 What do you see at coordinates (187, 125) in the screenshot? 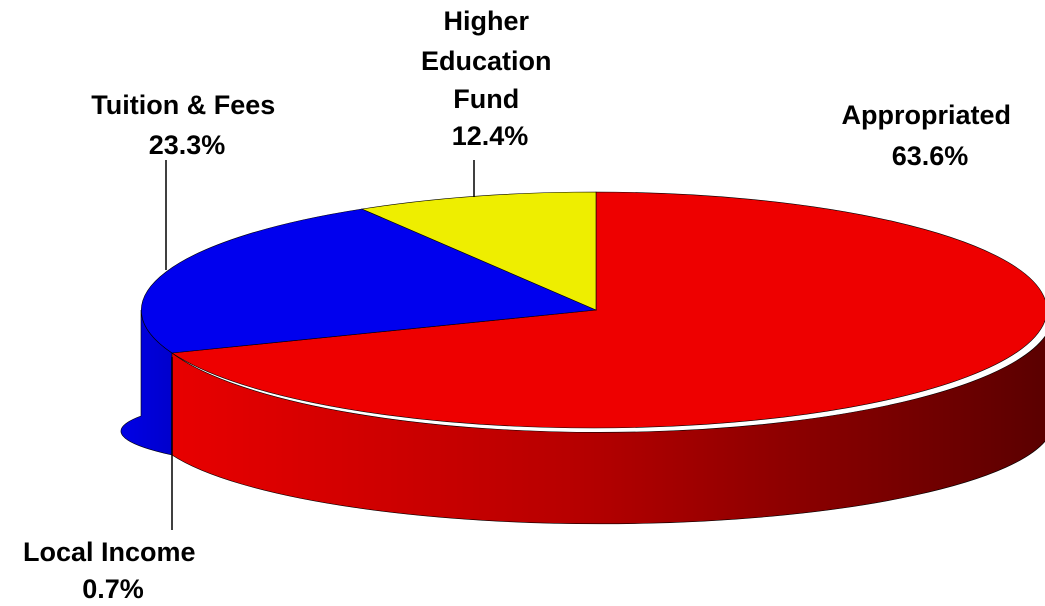
I see `svg-text: Tuition & Fees 23.3%` at bounding box center [187, 125].